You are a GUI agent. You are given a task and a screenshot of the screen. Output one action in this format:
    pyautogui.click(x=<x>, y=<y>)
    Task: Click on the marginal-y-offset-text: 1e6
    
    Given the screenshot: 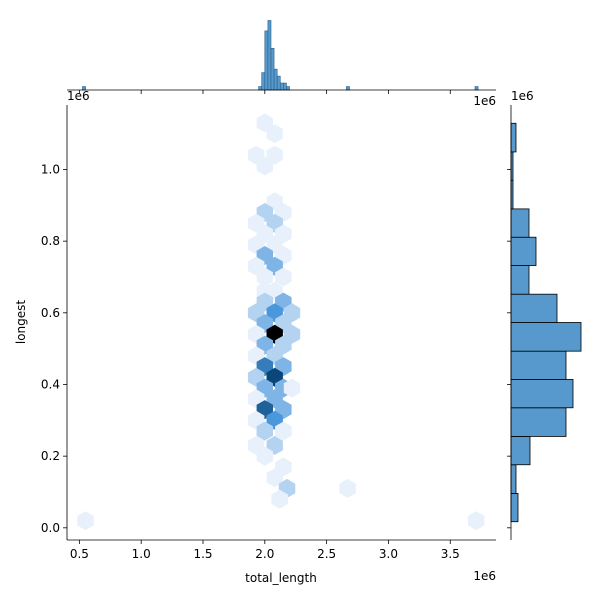 What is the action you would take?
    pyautogui.click(x=522, y=96)
    